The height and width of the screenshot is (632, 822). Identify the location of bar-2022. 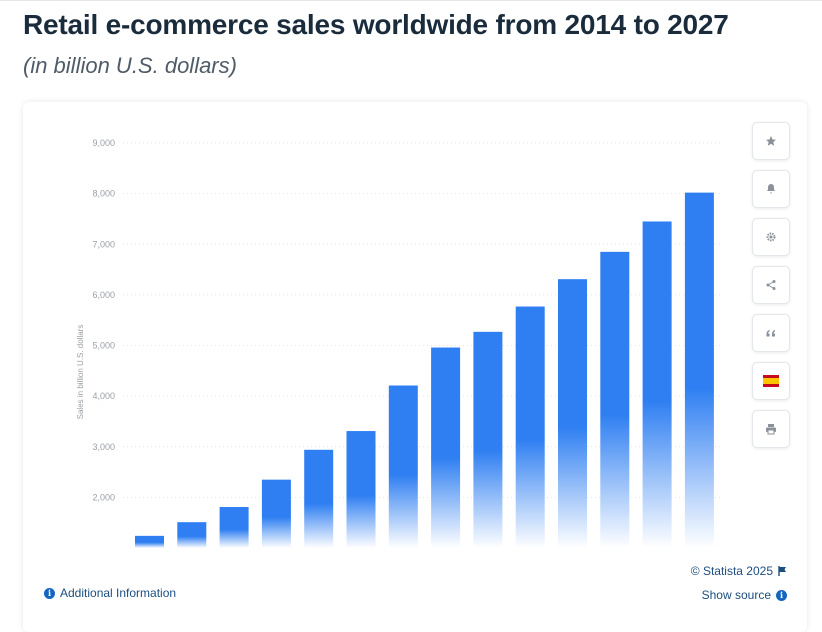
(488, 439).